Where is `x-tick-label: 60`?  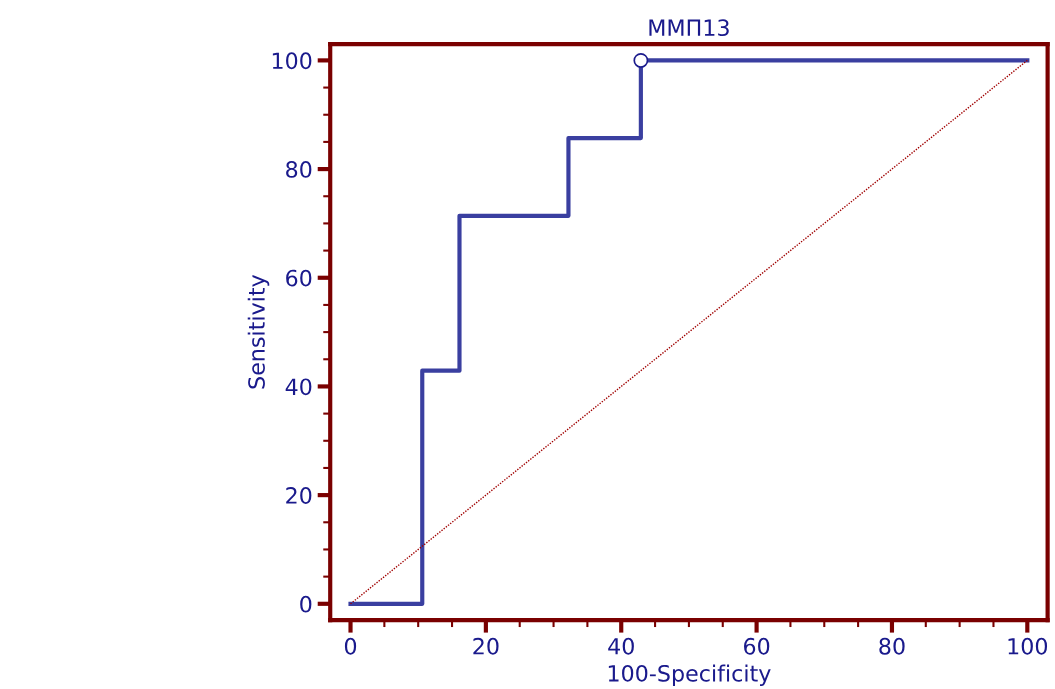
x-tick-label: 60 is located at coordinates (757, 646).